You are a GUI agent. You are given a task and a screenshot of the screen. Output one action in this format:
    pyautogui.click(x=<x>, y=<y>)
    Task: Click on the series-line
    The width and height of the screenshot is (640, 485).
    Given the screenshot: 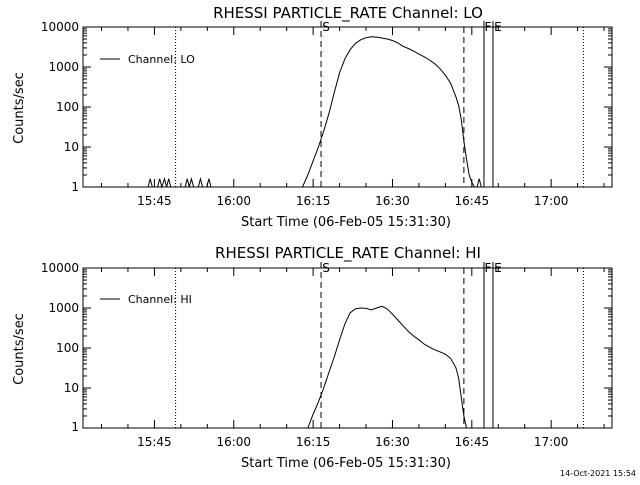 What is the action you would take?
    pyautogui.click(x=387, y=367)
    